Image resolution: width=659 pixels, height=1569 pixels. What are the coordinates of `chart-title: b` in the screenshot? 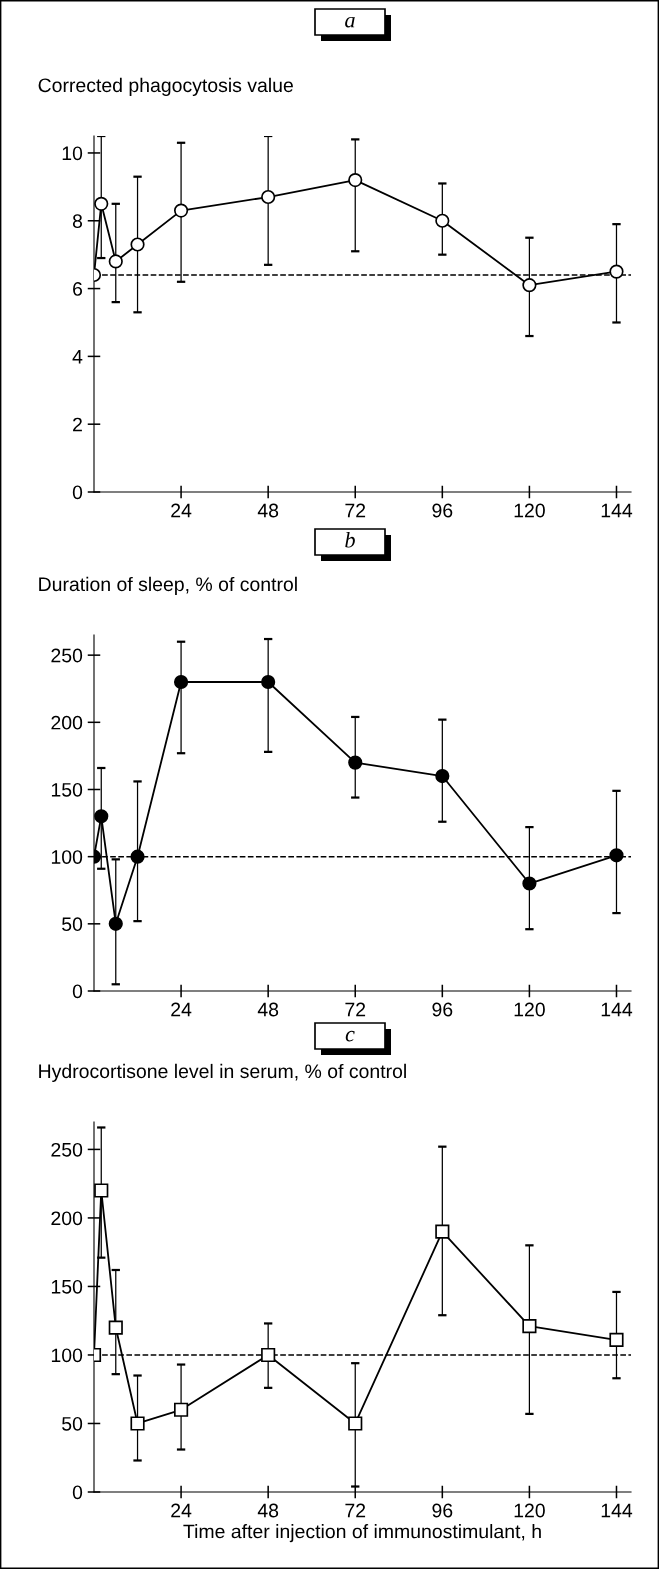 It's located at (350, 539).